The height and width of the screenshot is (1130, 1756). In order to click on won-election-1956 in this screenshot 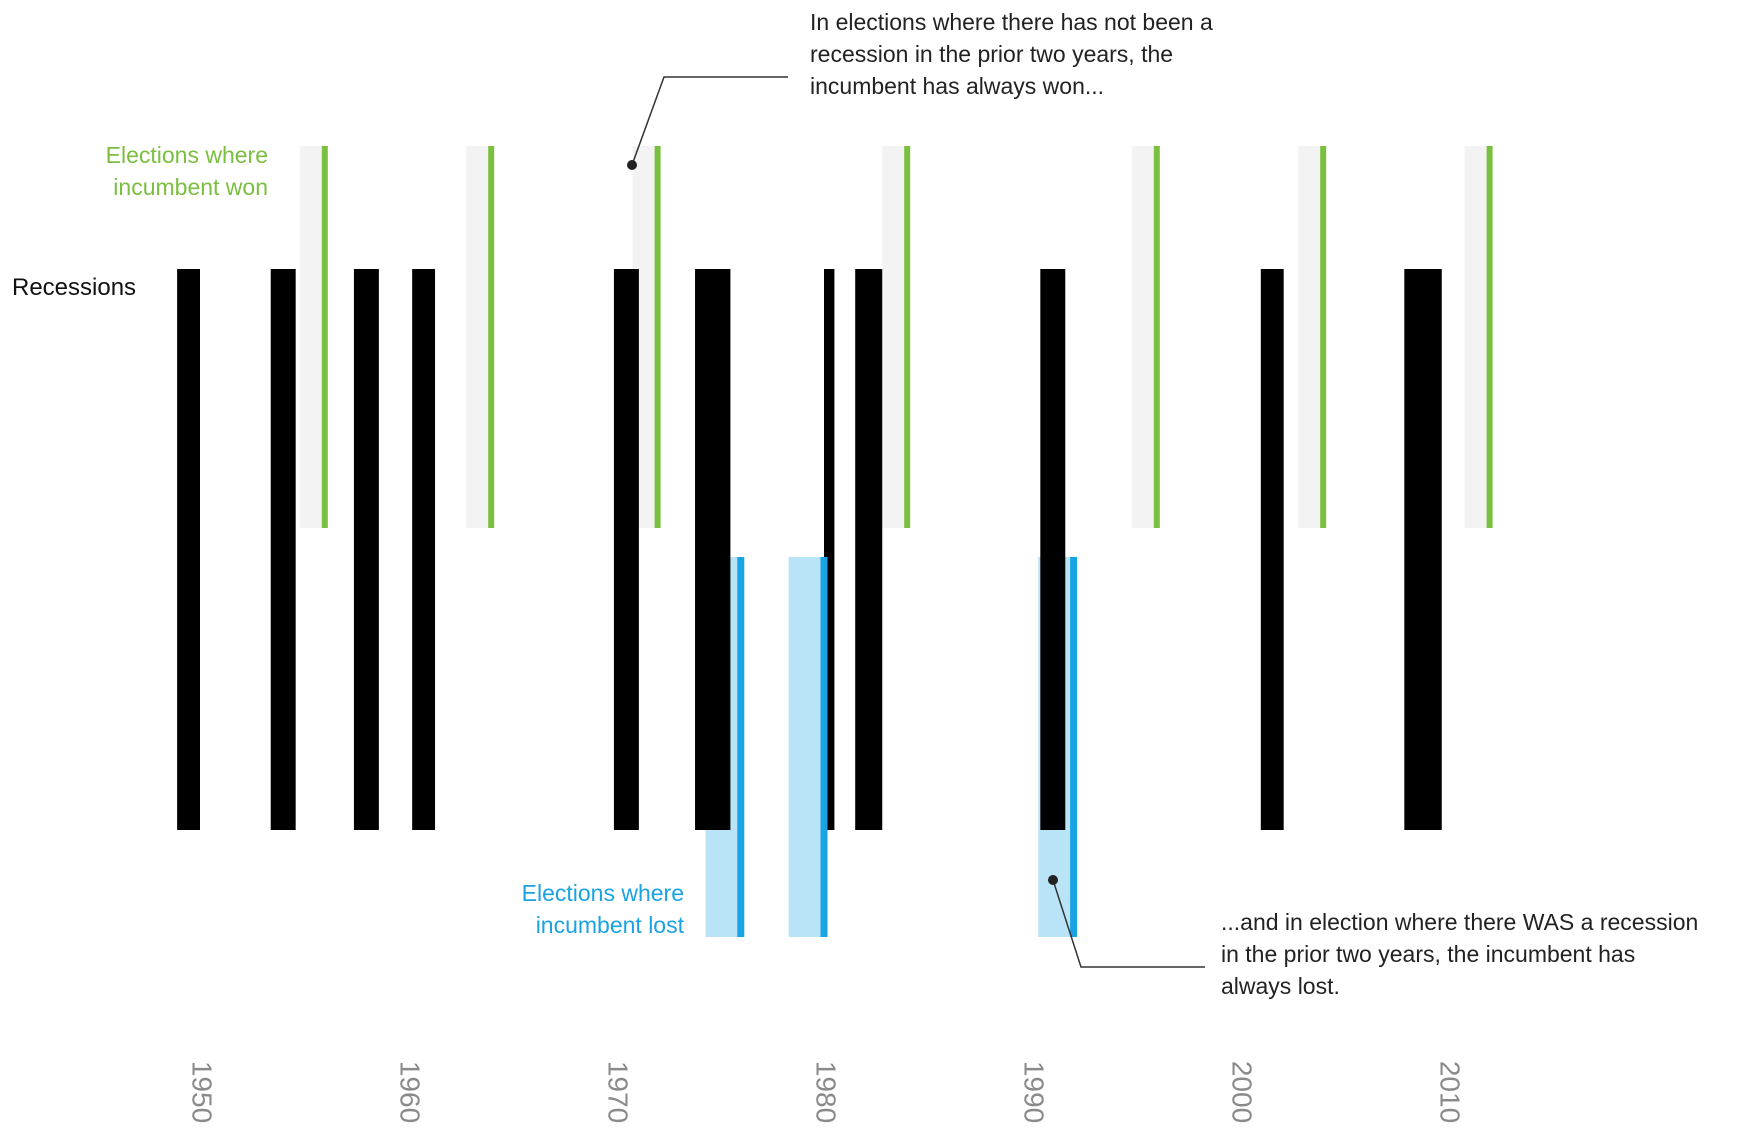, I will do `click(324, 337)`.